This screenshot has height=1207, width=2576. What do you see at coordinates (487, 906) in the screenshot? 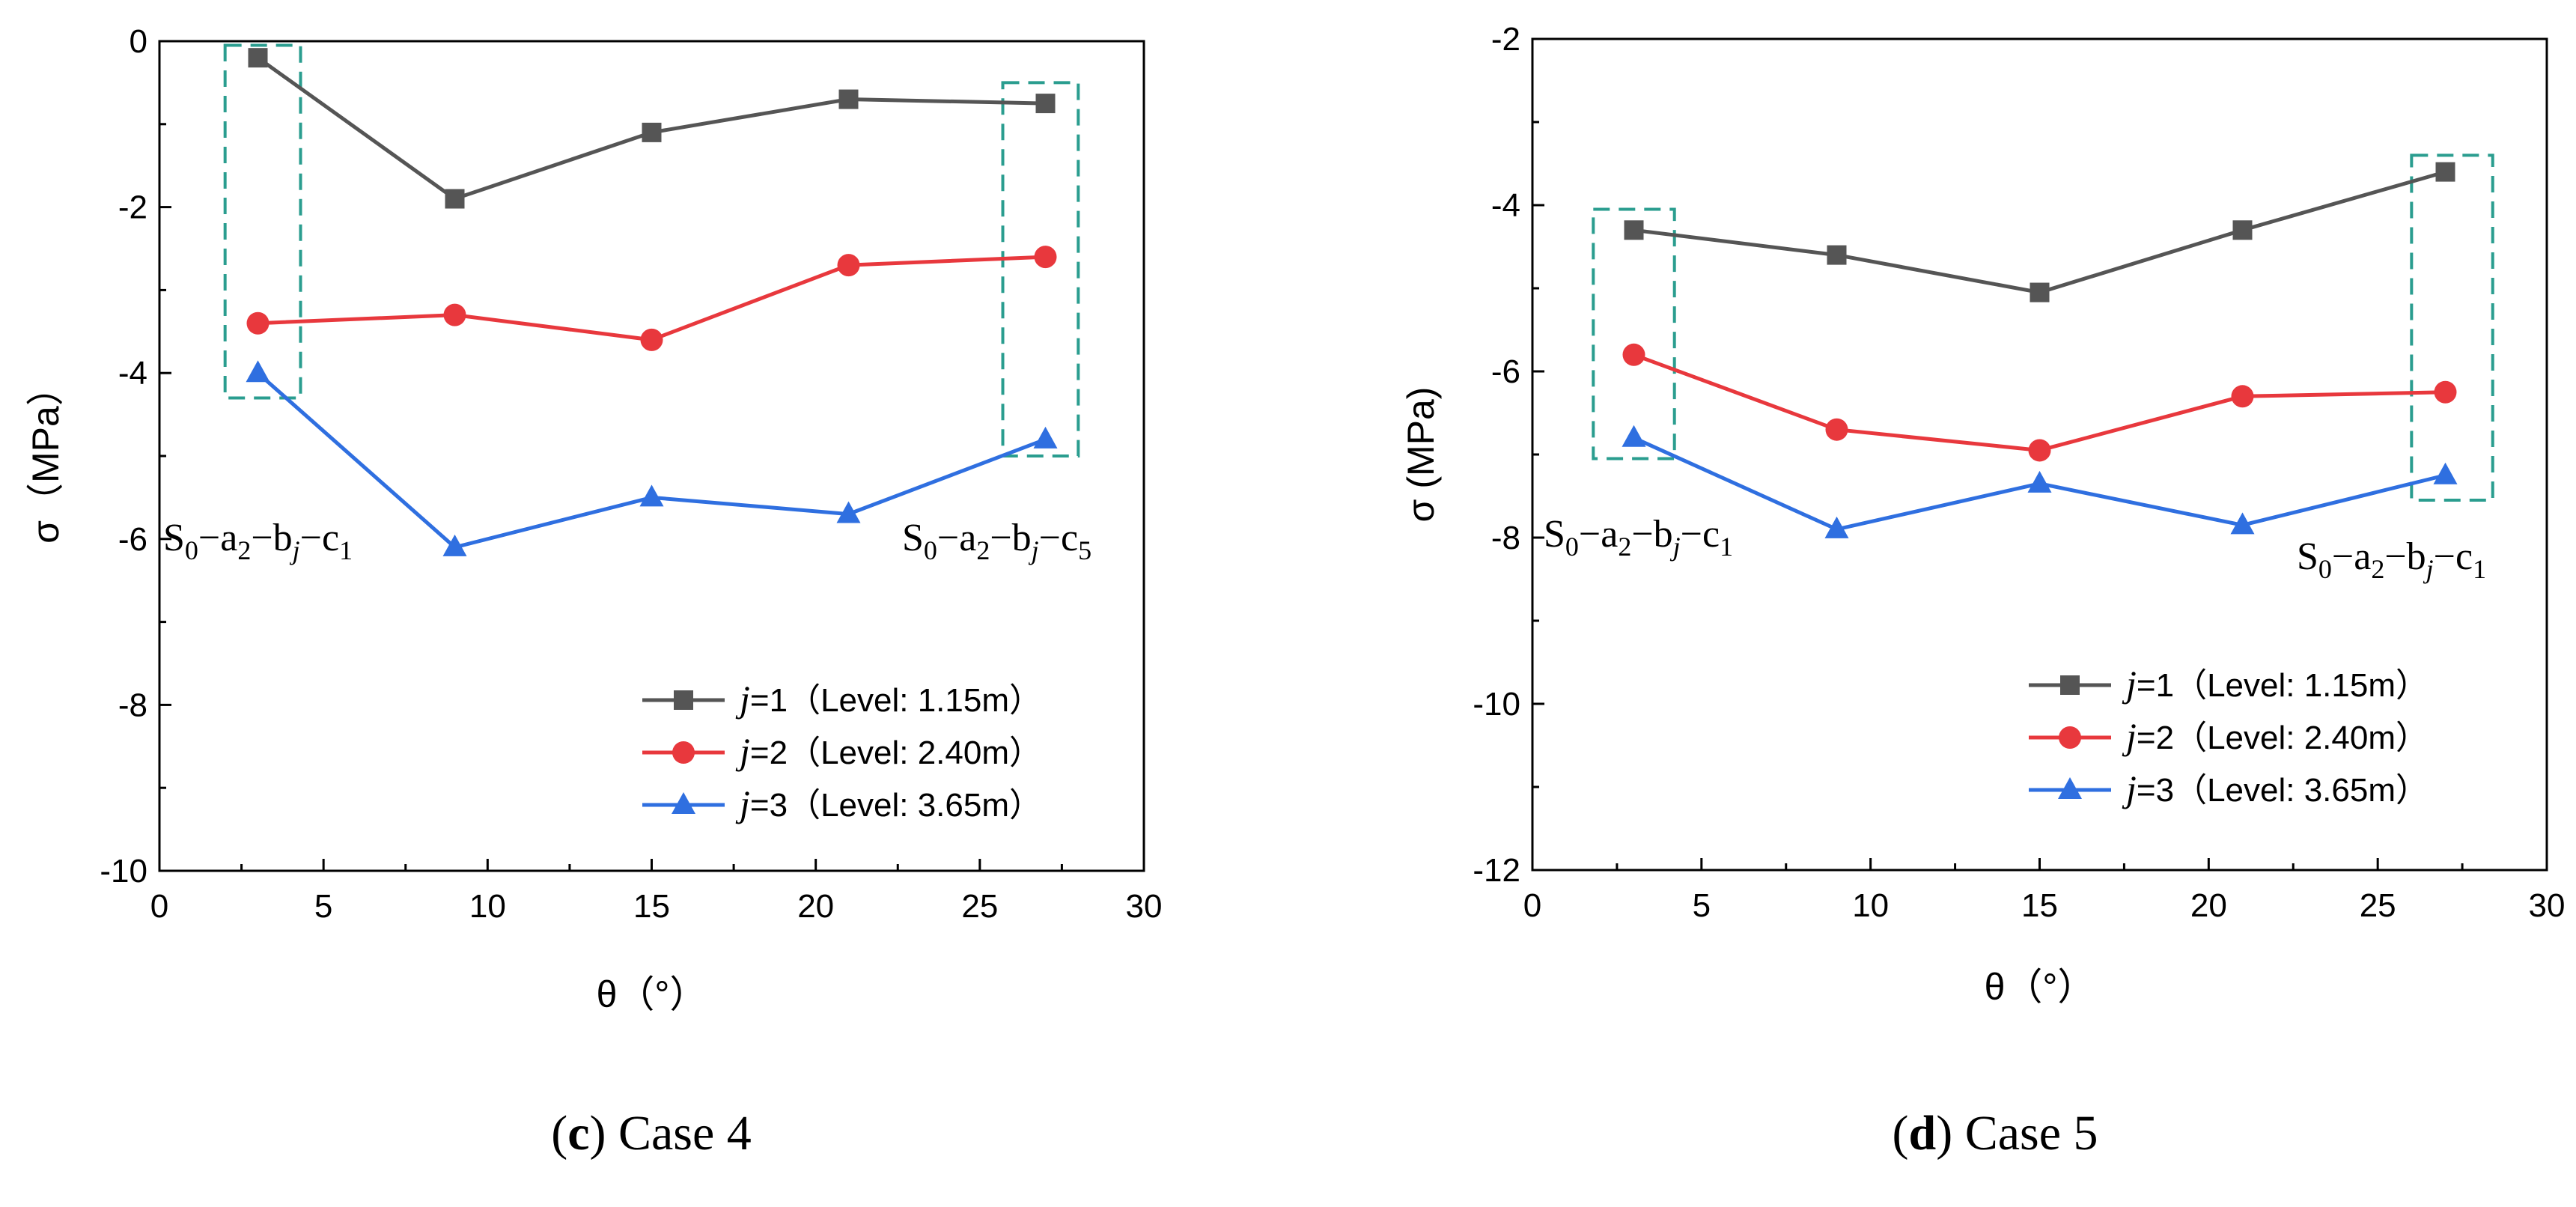
I see `x-tick-label: 10` at bounding box center [487, 906].